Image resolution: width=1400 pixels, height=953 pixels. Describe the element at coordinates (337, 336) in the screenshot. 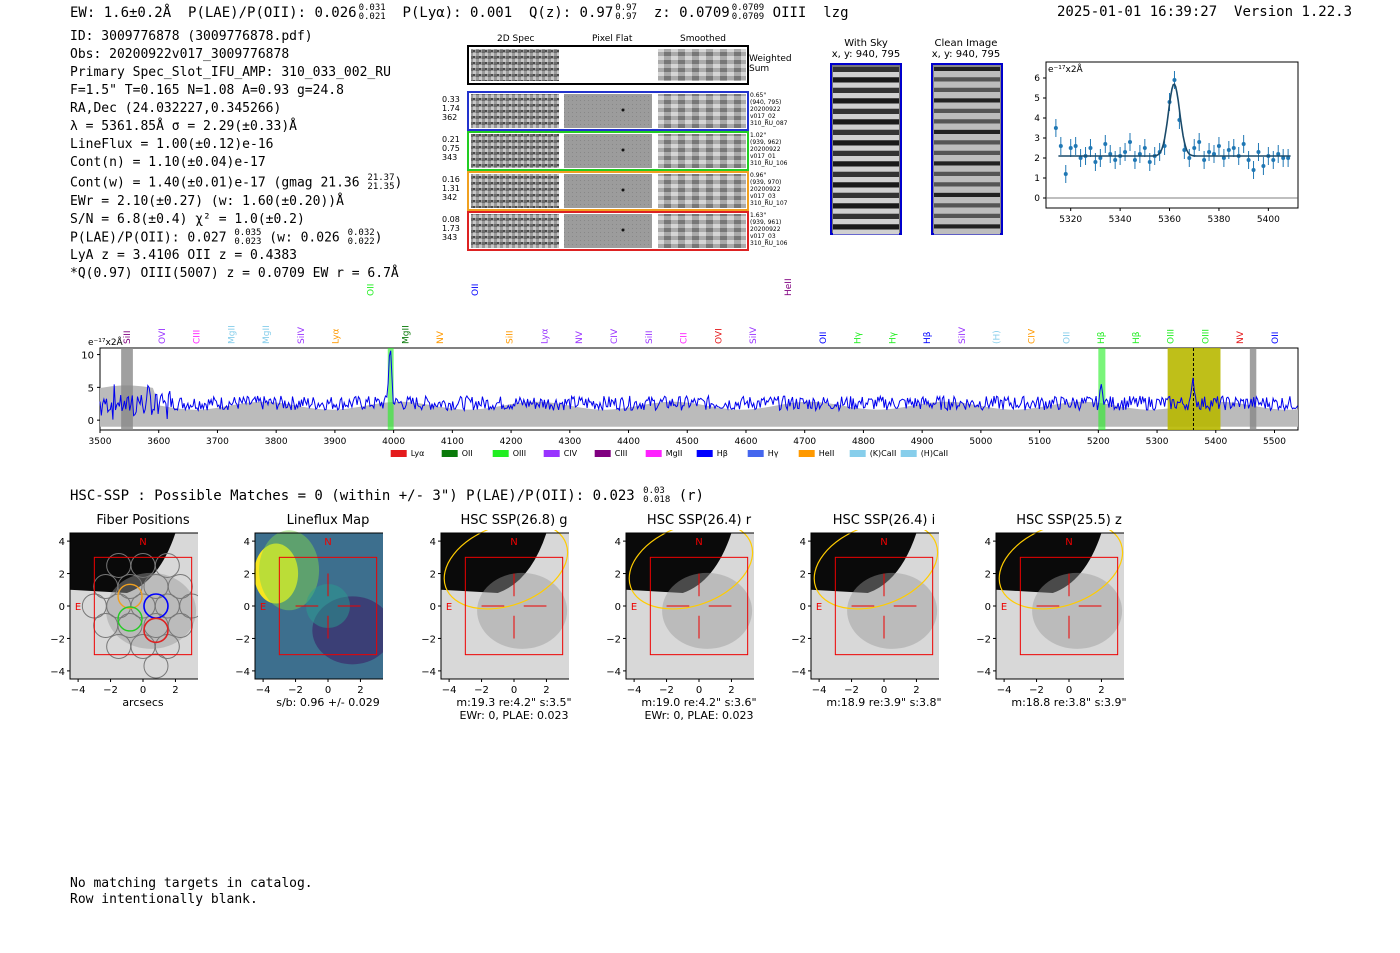

I see `spec-line-label: Lyα` at that location.